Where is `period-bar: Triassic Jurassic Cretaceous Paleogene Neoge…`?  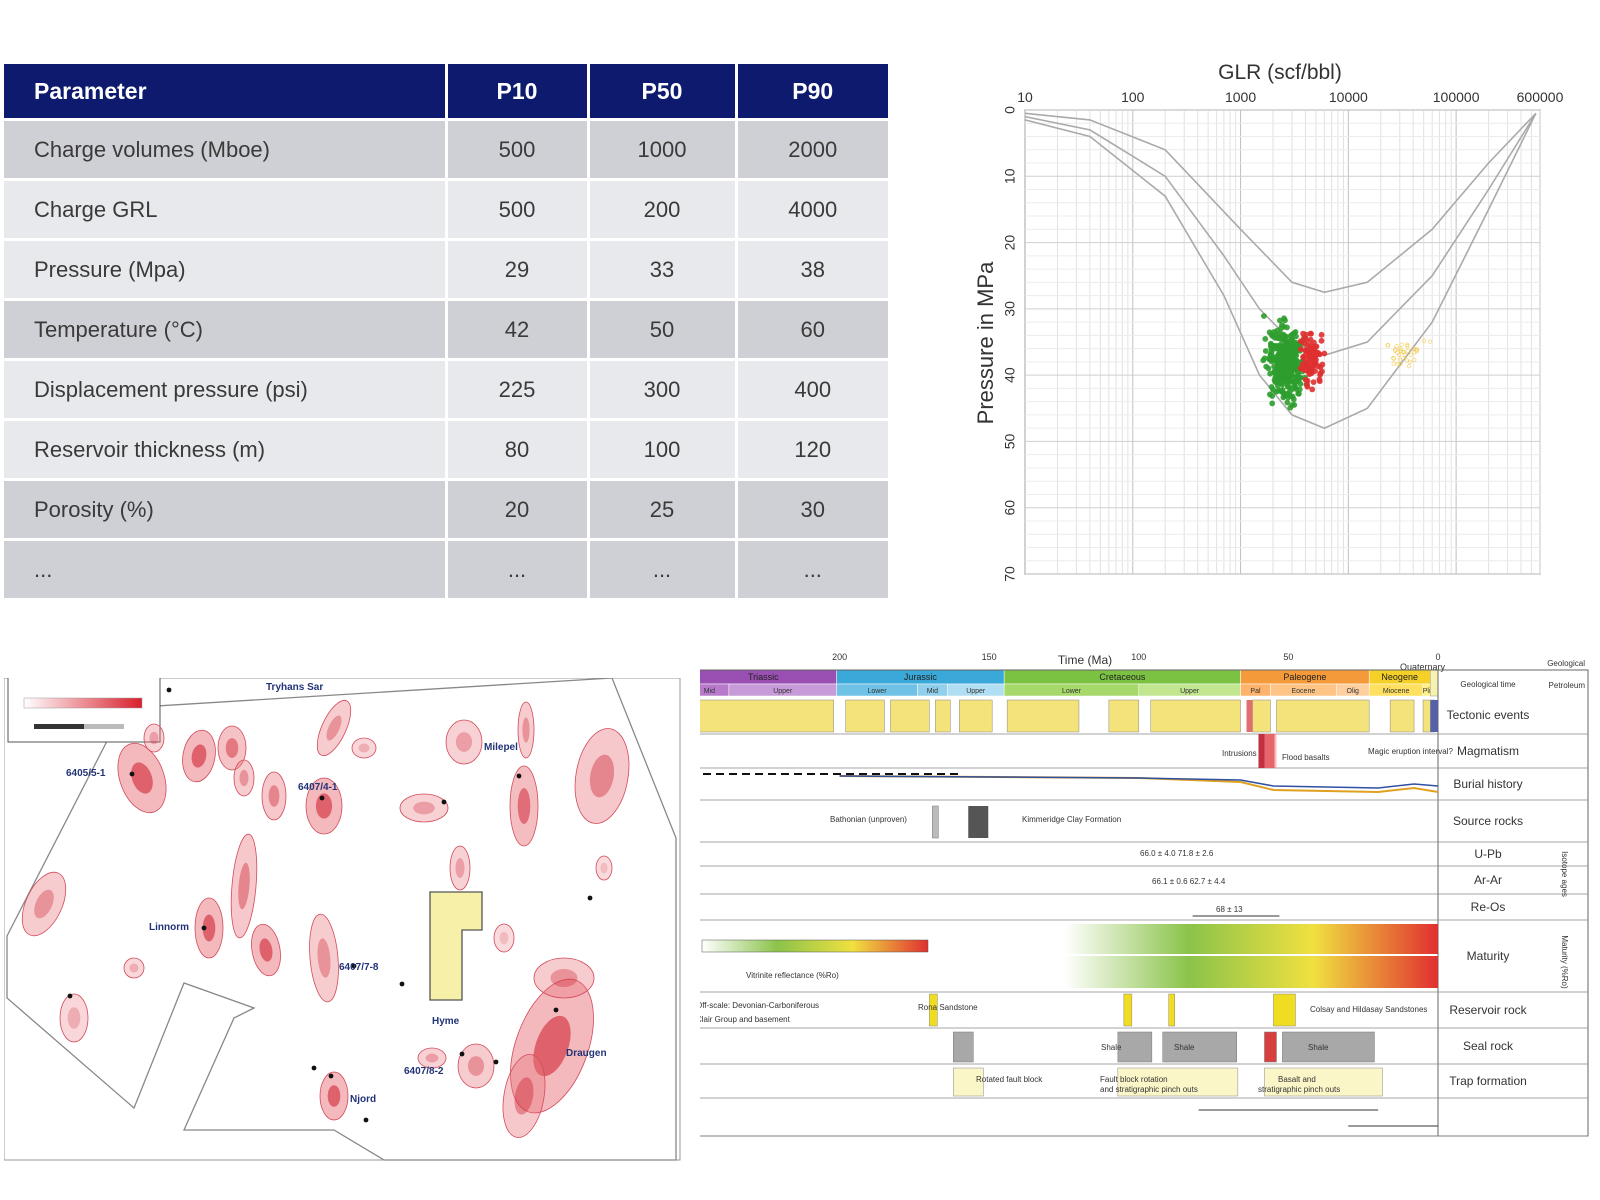
period-bar: Triassic Jurassic Cretaceous Paleogene Neoge… is located at coordinates (1065, 677).